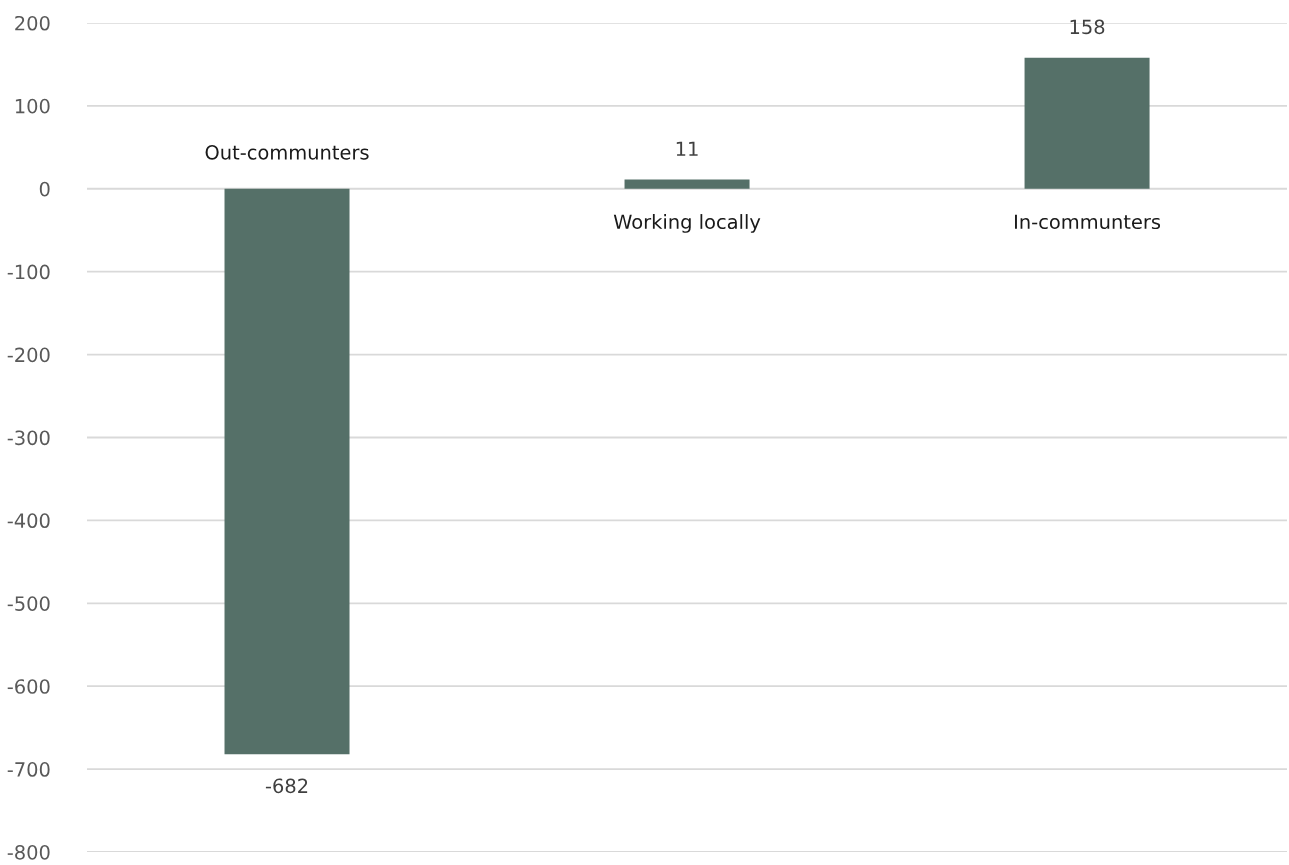 The height and width of the screenshot is (865, 1289). I want to click on y-tick-label: -500, so click(28, 603).